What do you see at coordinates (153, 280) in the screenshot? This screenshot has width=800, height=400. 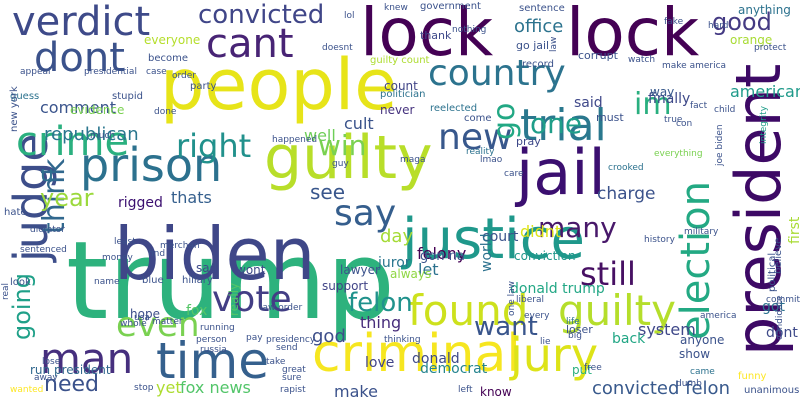 I see `cloud-word: blue` at bounding box center [153, 280].